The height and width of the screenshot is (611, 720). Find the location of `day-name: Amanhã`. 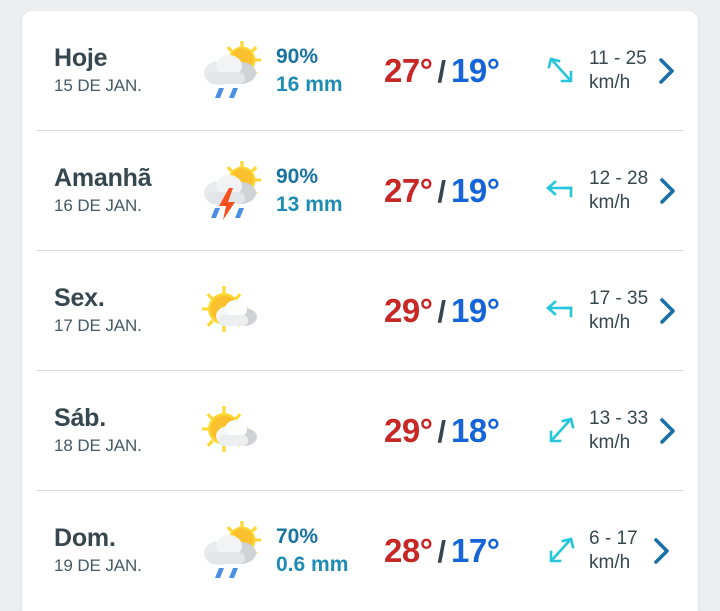

day-name: Amanhã is located at coordinates (103, 177).